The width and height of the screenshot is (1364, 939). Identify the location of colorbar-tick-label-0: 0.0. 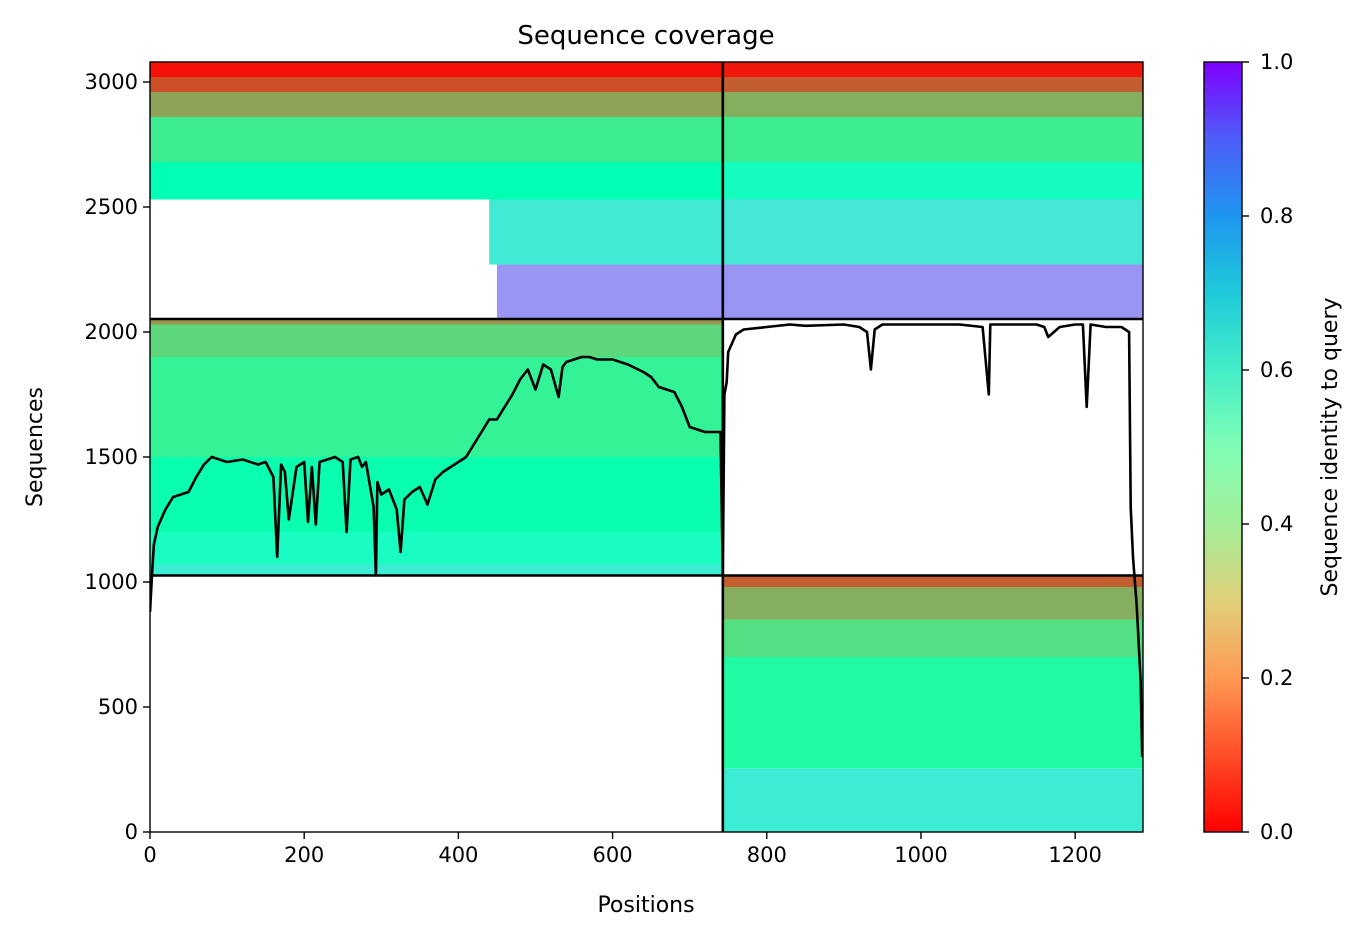
(1276, 832).